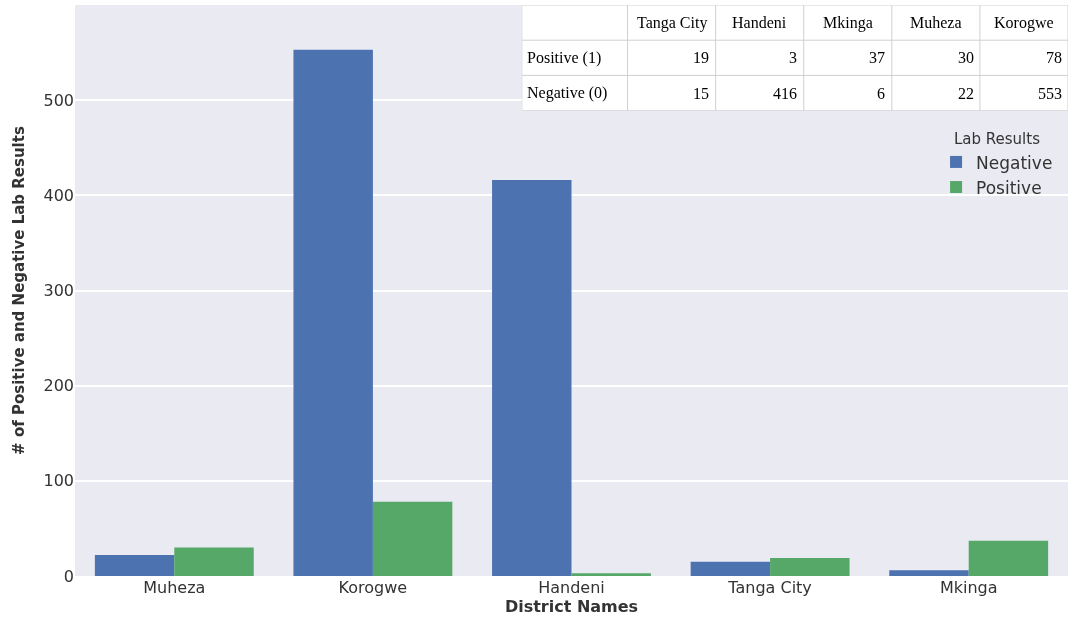 This screenshot has height=634, width=1076. What do you see at coordinates (966, 57) in the screenshot?
I see `data-label: 30` at bounding box center [966, 57].